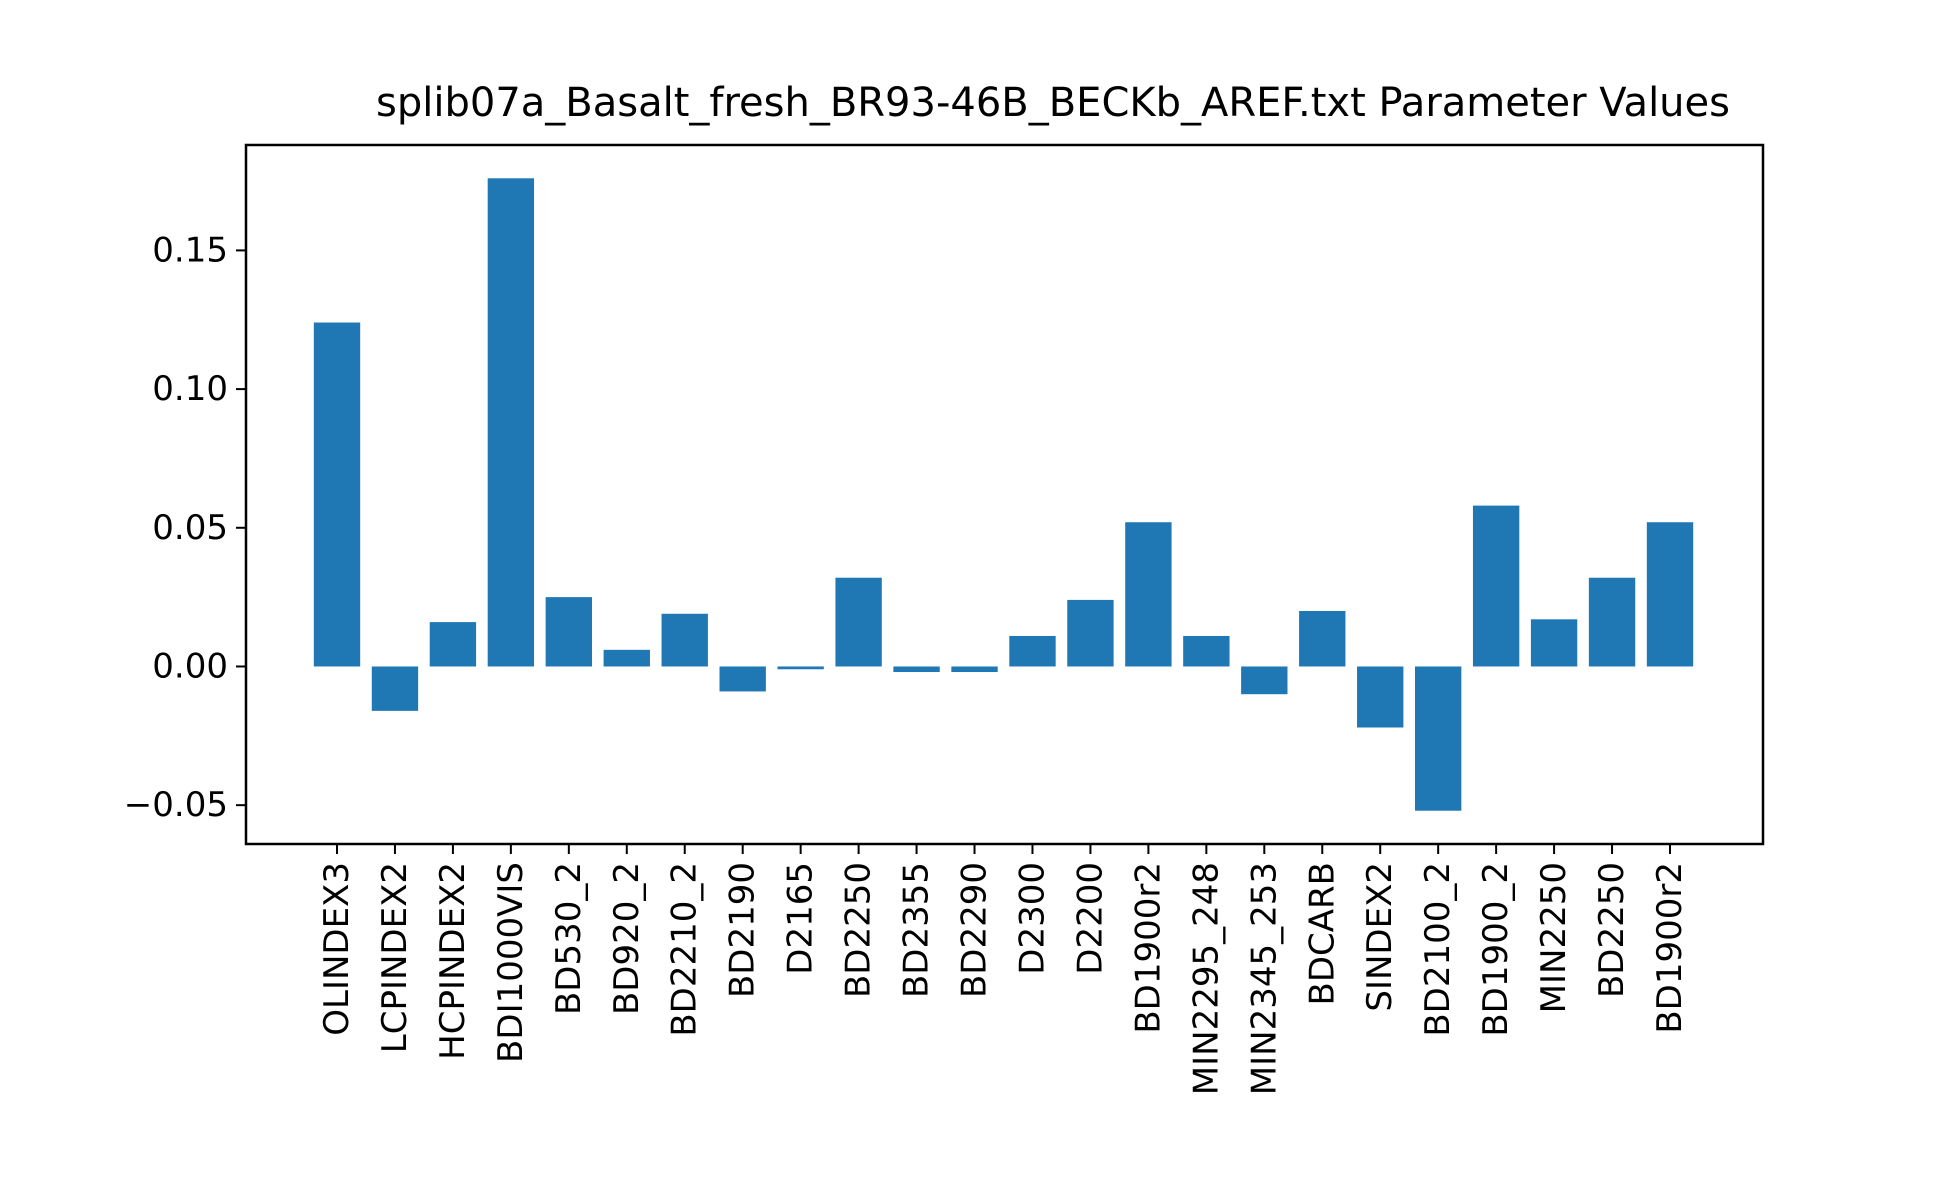 The height and width of the screenshot is (1200, 1950). Describe the element at coordinates (916, 669) in the screenshot. I see `bar-bd2355` at that location.